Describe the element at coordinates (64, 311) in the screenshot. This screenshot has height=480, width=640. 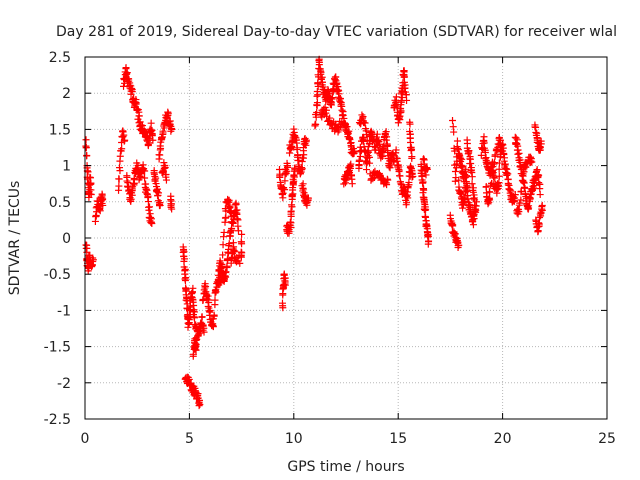
I see `y-tick-label: -1` at that location.